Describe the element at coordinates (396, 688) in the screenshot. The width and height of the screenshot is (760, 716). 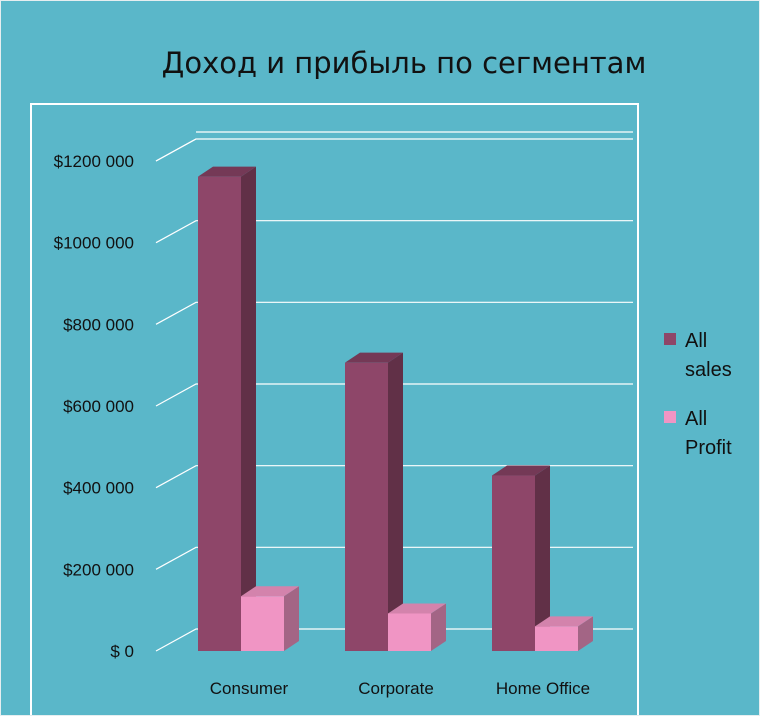
I see `x-category-label: Corporate` at that location.